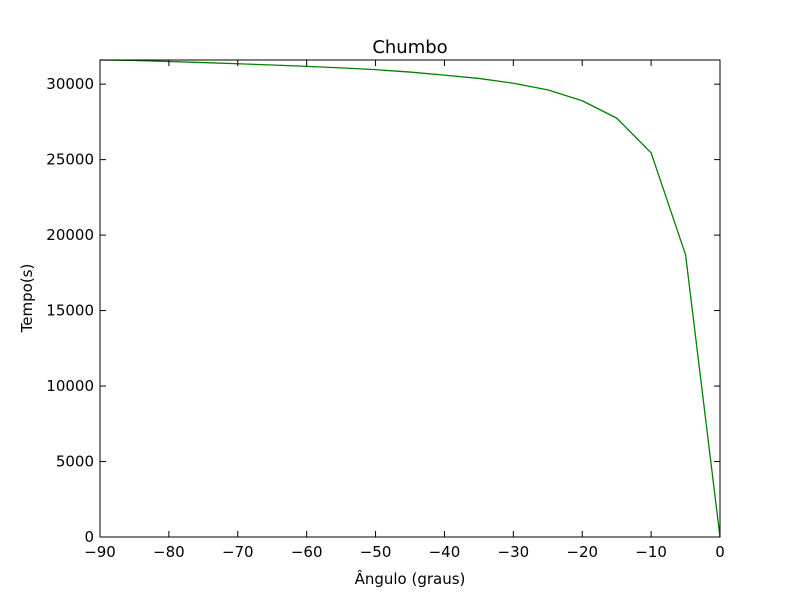  What do you see at coordinates (70, 311) in the screenshot?
I see `y-tick-label: 15000` at bounding box center [70, 311].